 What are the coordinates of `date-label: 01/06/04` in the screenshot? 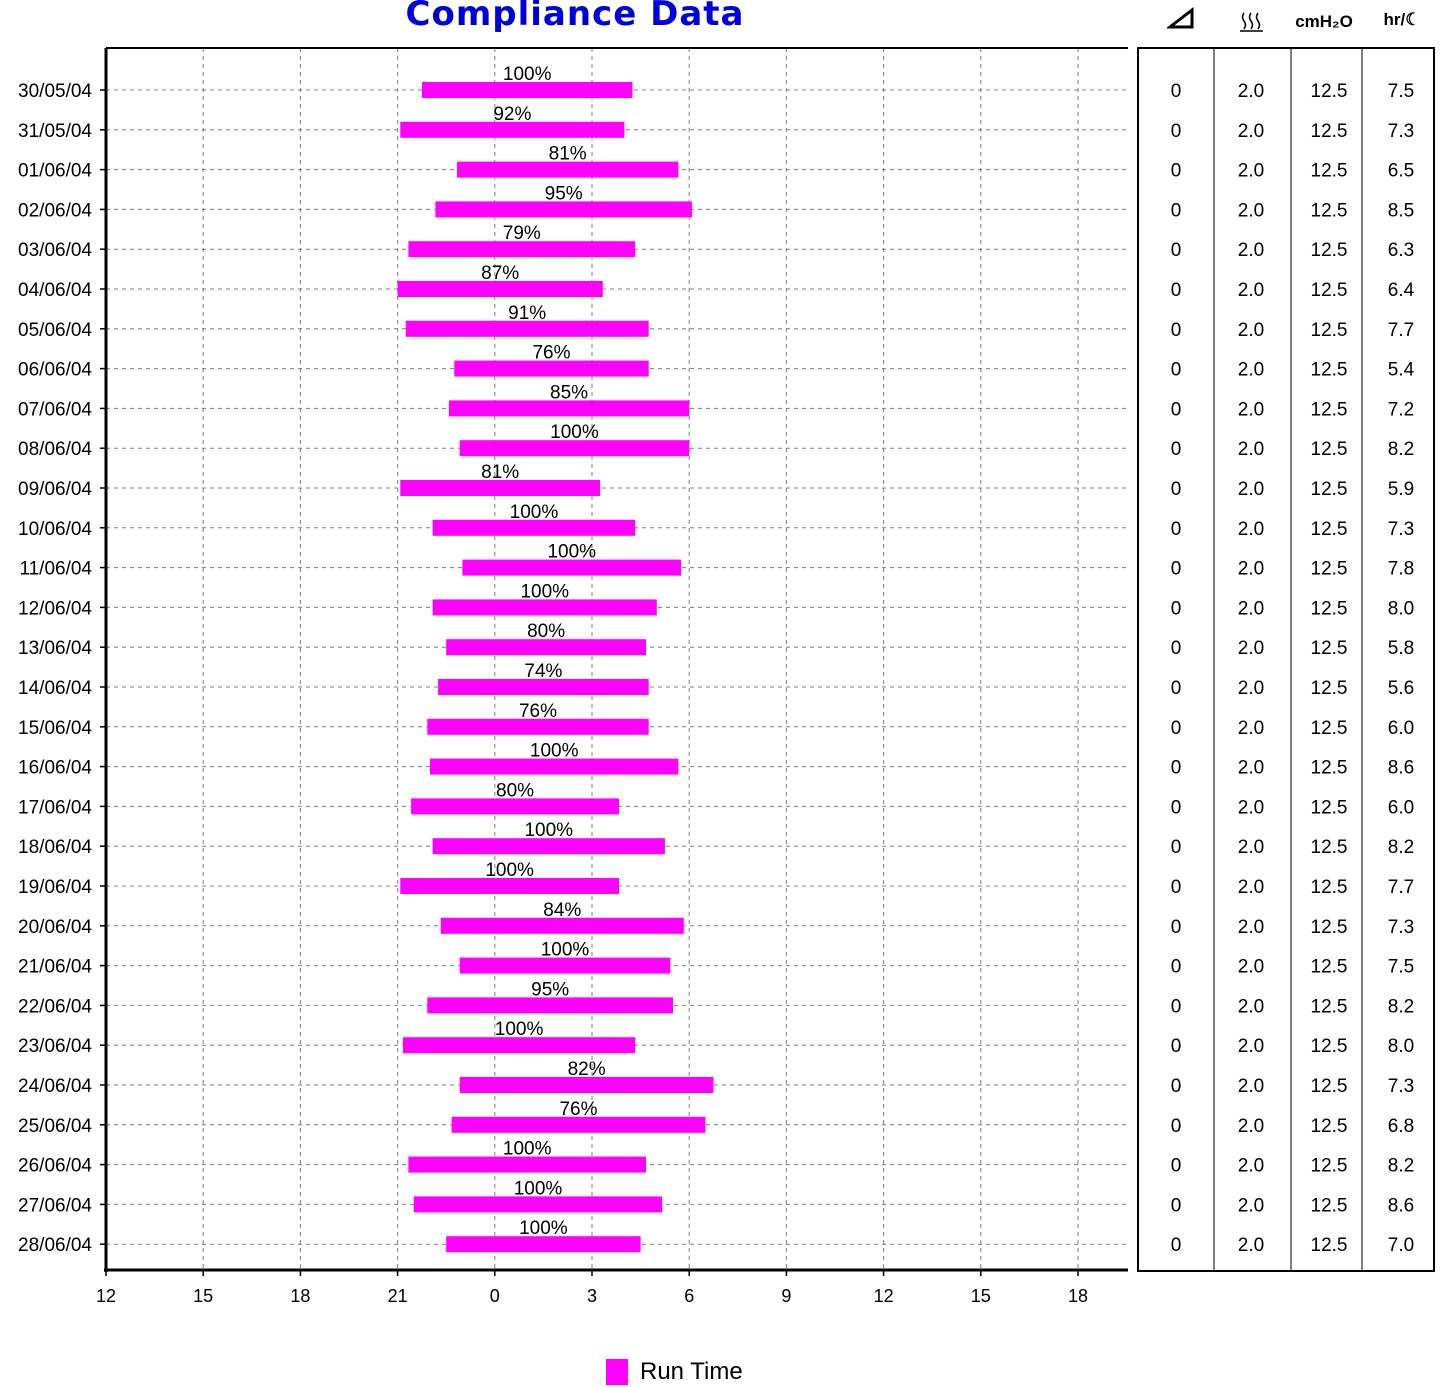 It's located at (55, 171).